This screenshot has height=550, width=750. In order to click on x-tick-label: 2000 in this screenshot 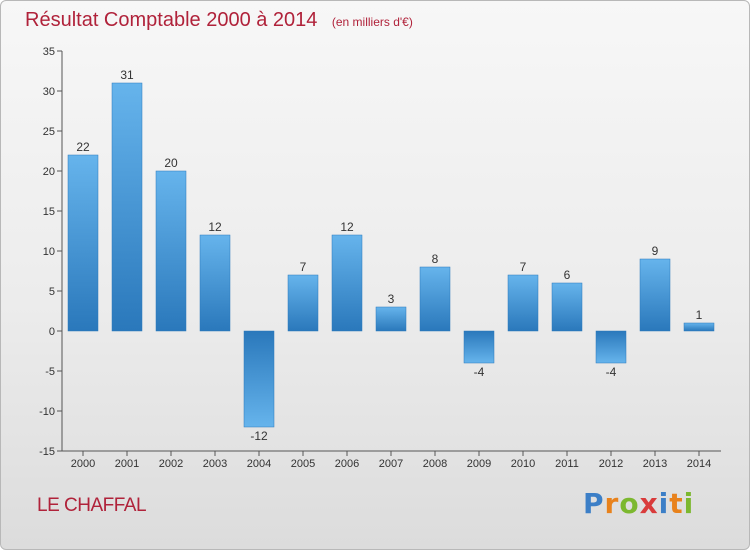, I will do `click(83, 464)`.